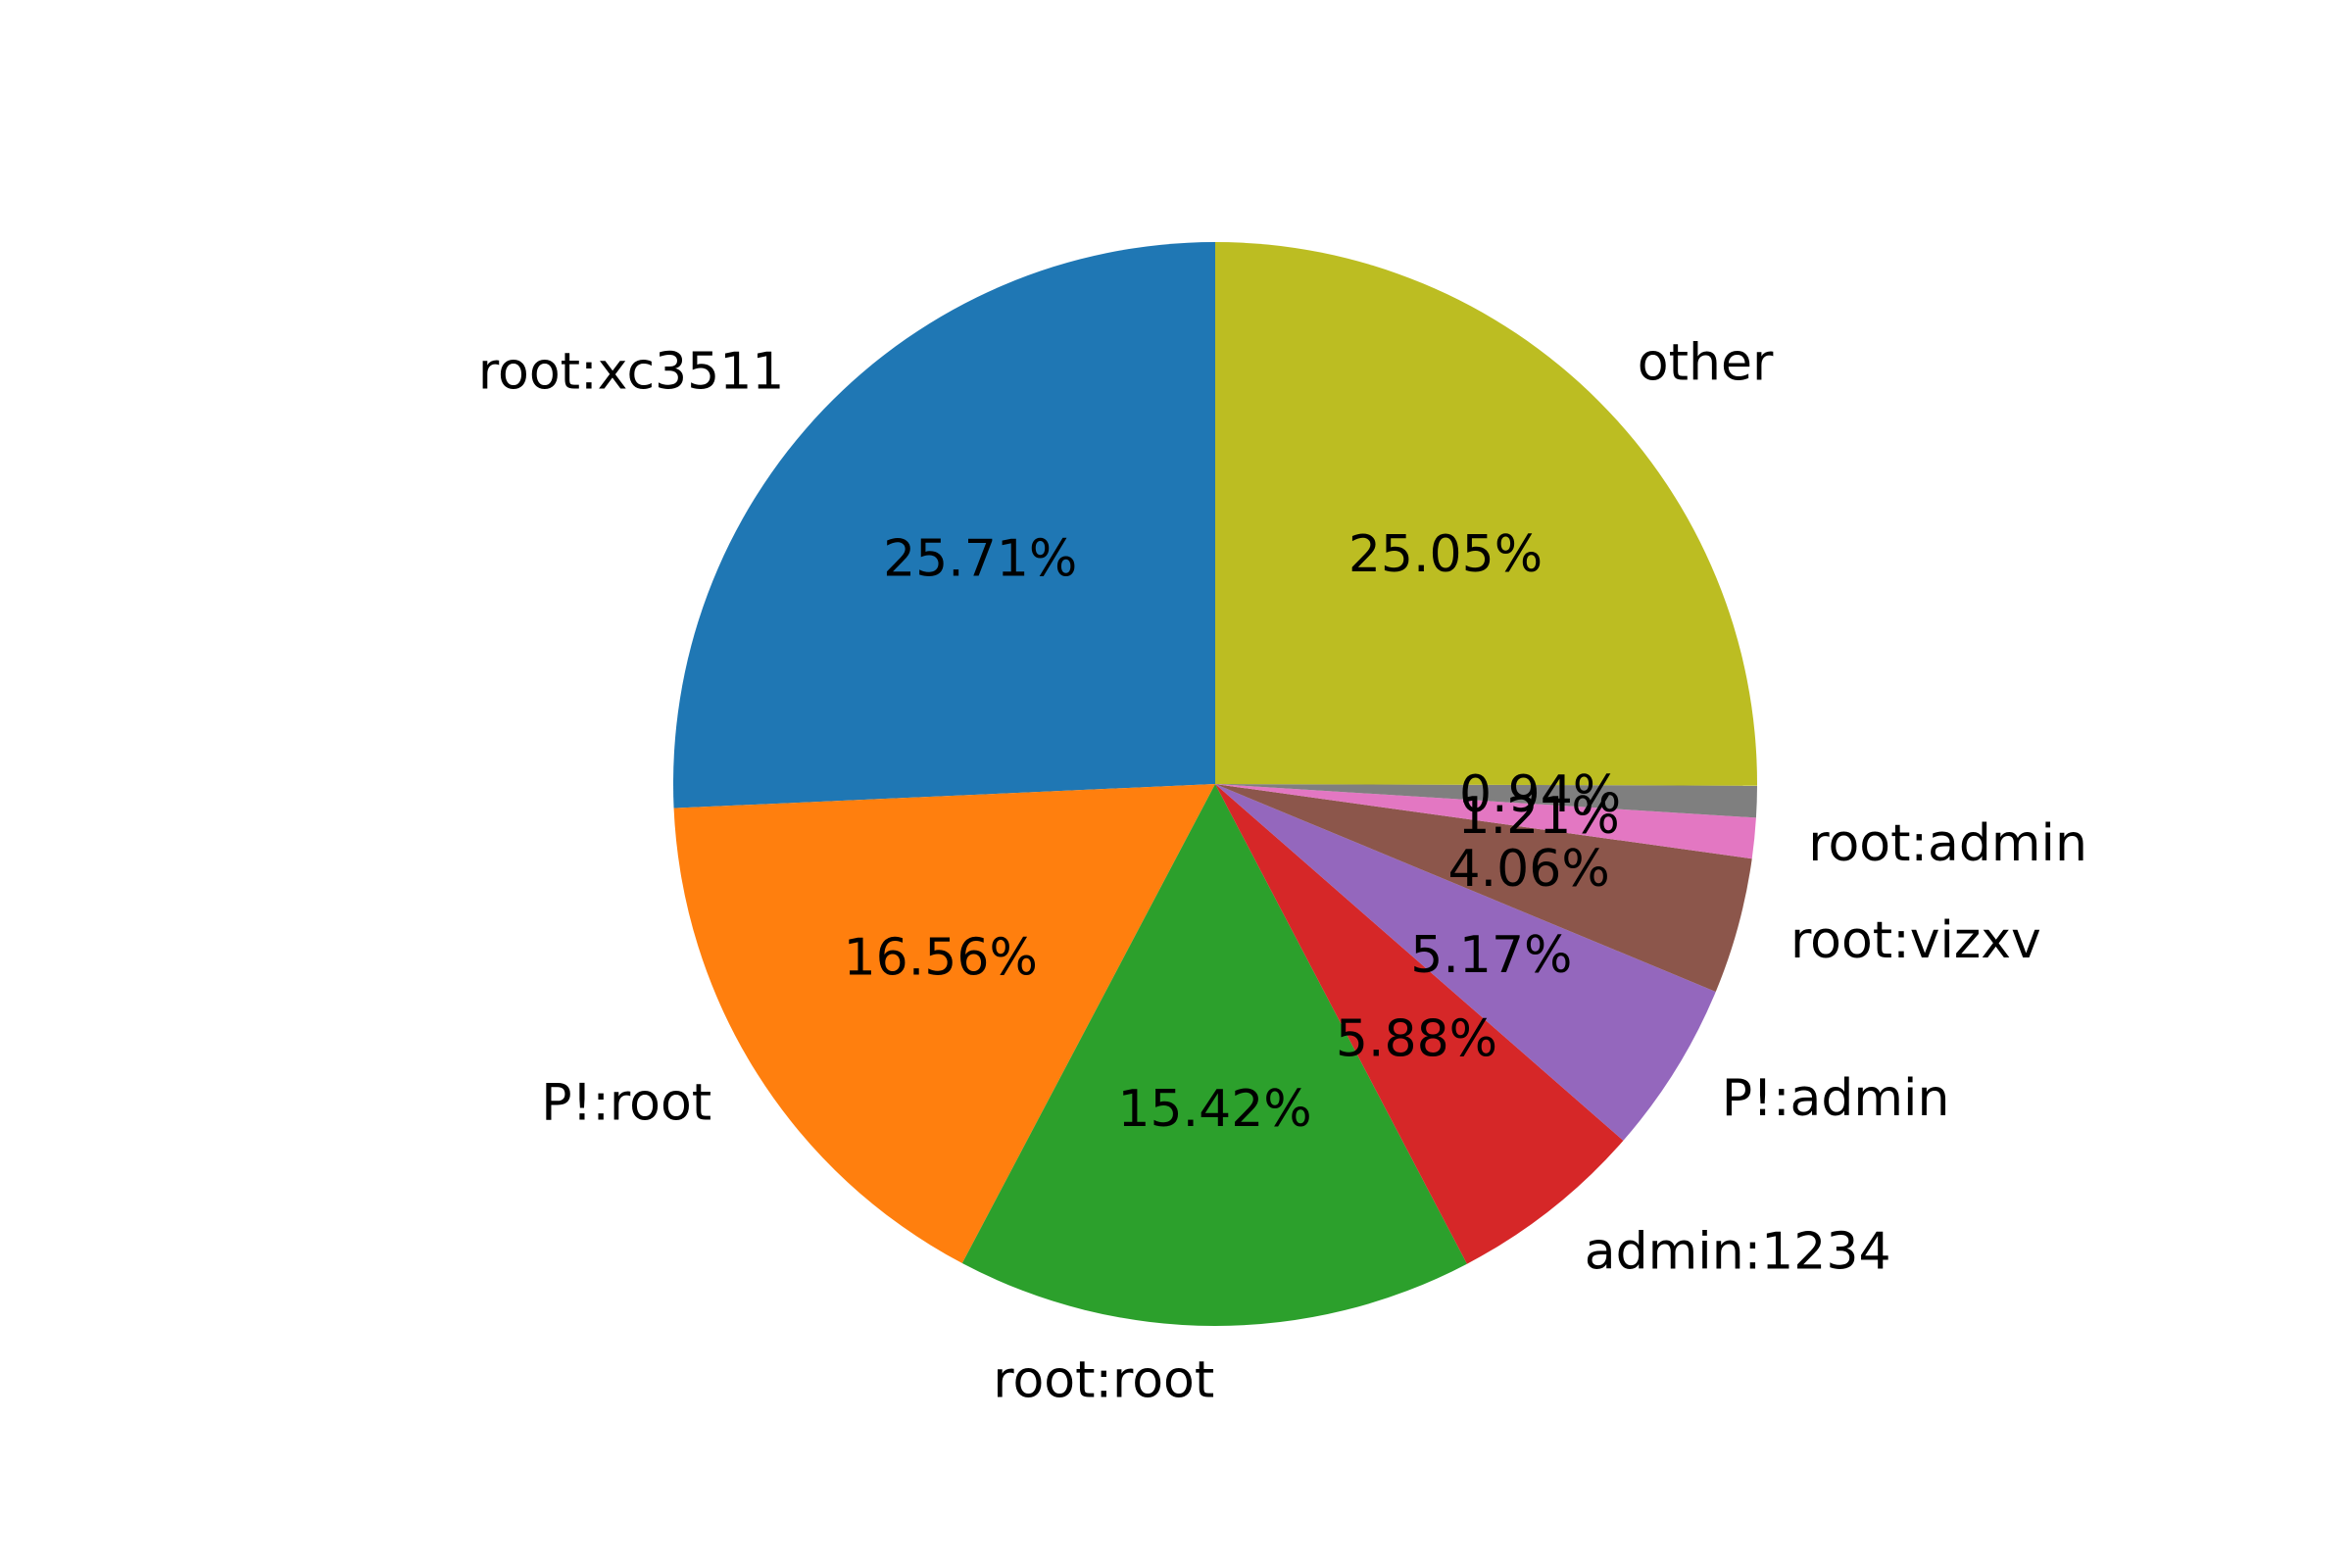 The height and width of the screenshot is (1568, 2352). Describe the element at coordinates (631, 372) in the screenshot. I see `pie-slice-label-0: root:xc3511` at that location.